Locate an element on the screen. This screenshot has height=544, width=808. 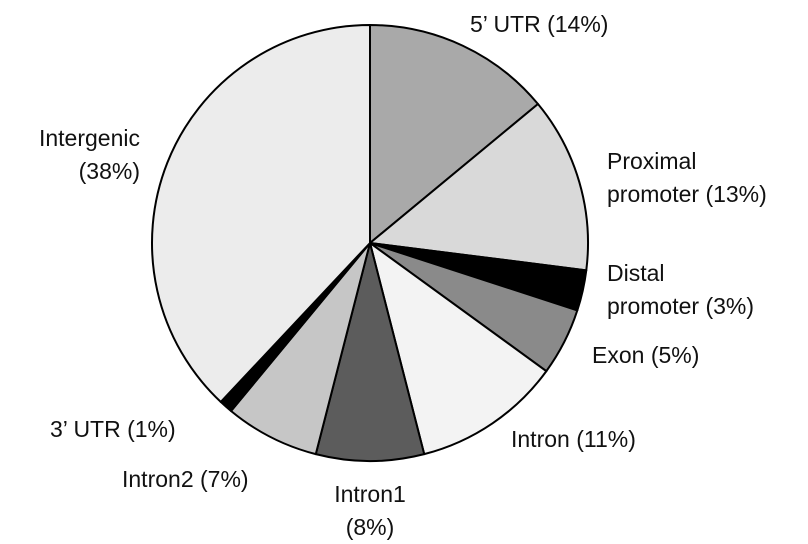
slice-label: Exon (5%) is located at coordinates (692, 355).